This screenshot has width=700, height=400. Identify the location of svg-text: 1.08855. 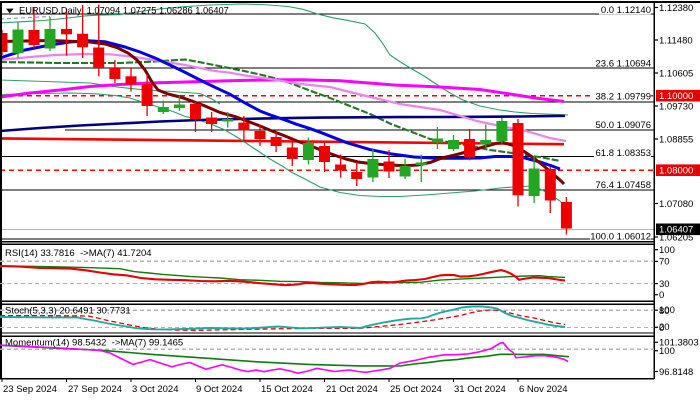
(676, 139).